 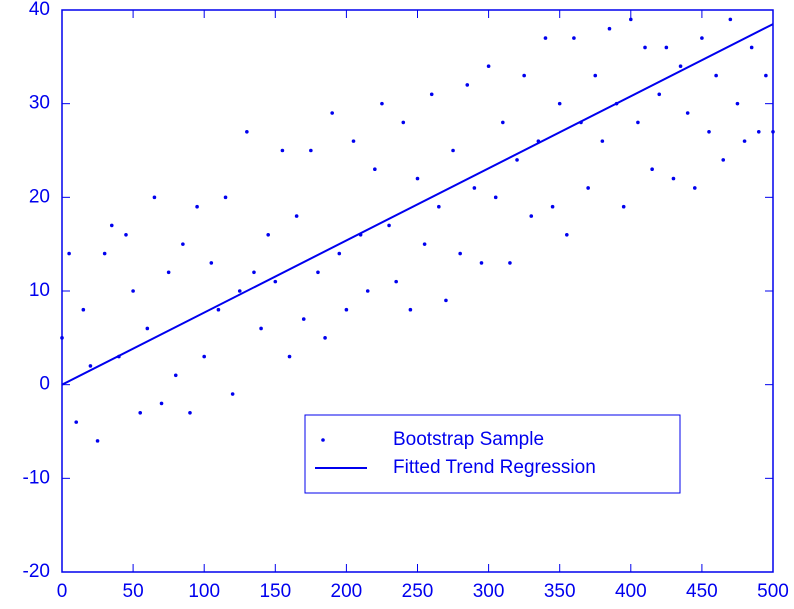 What do you see at coordinates (489, 591) in the screenshot?
I see `x-tick-label: 300` at bounding box center [489, 591].